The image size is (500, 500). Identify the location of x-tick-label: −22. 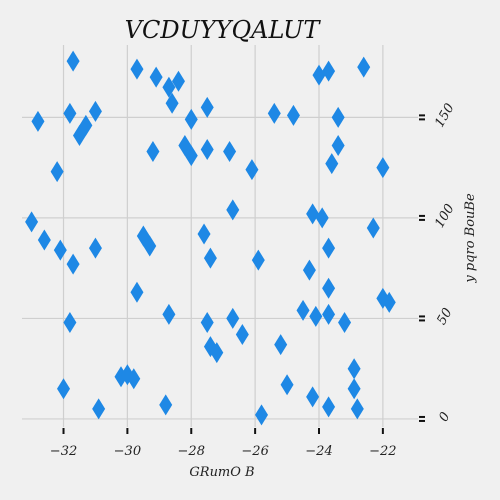
(382, 451).